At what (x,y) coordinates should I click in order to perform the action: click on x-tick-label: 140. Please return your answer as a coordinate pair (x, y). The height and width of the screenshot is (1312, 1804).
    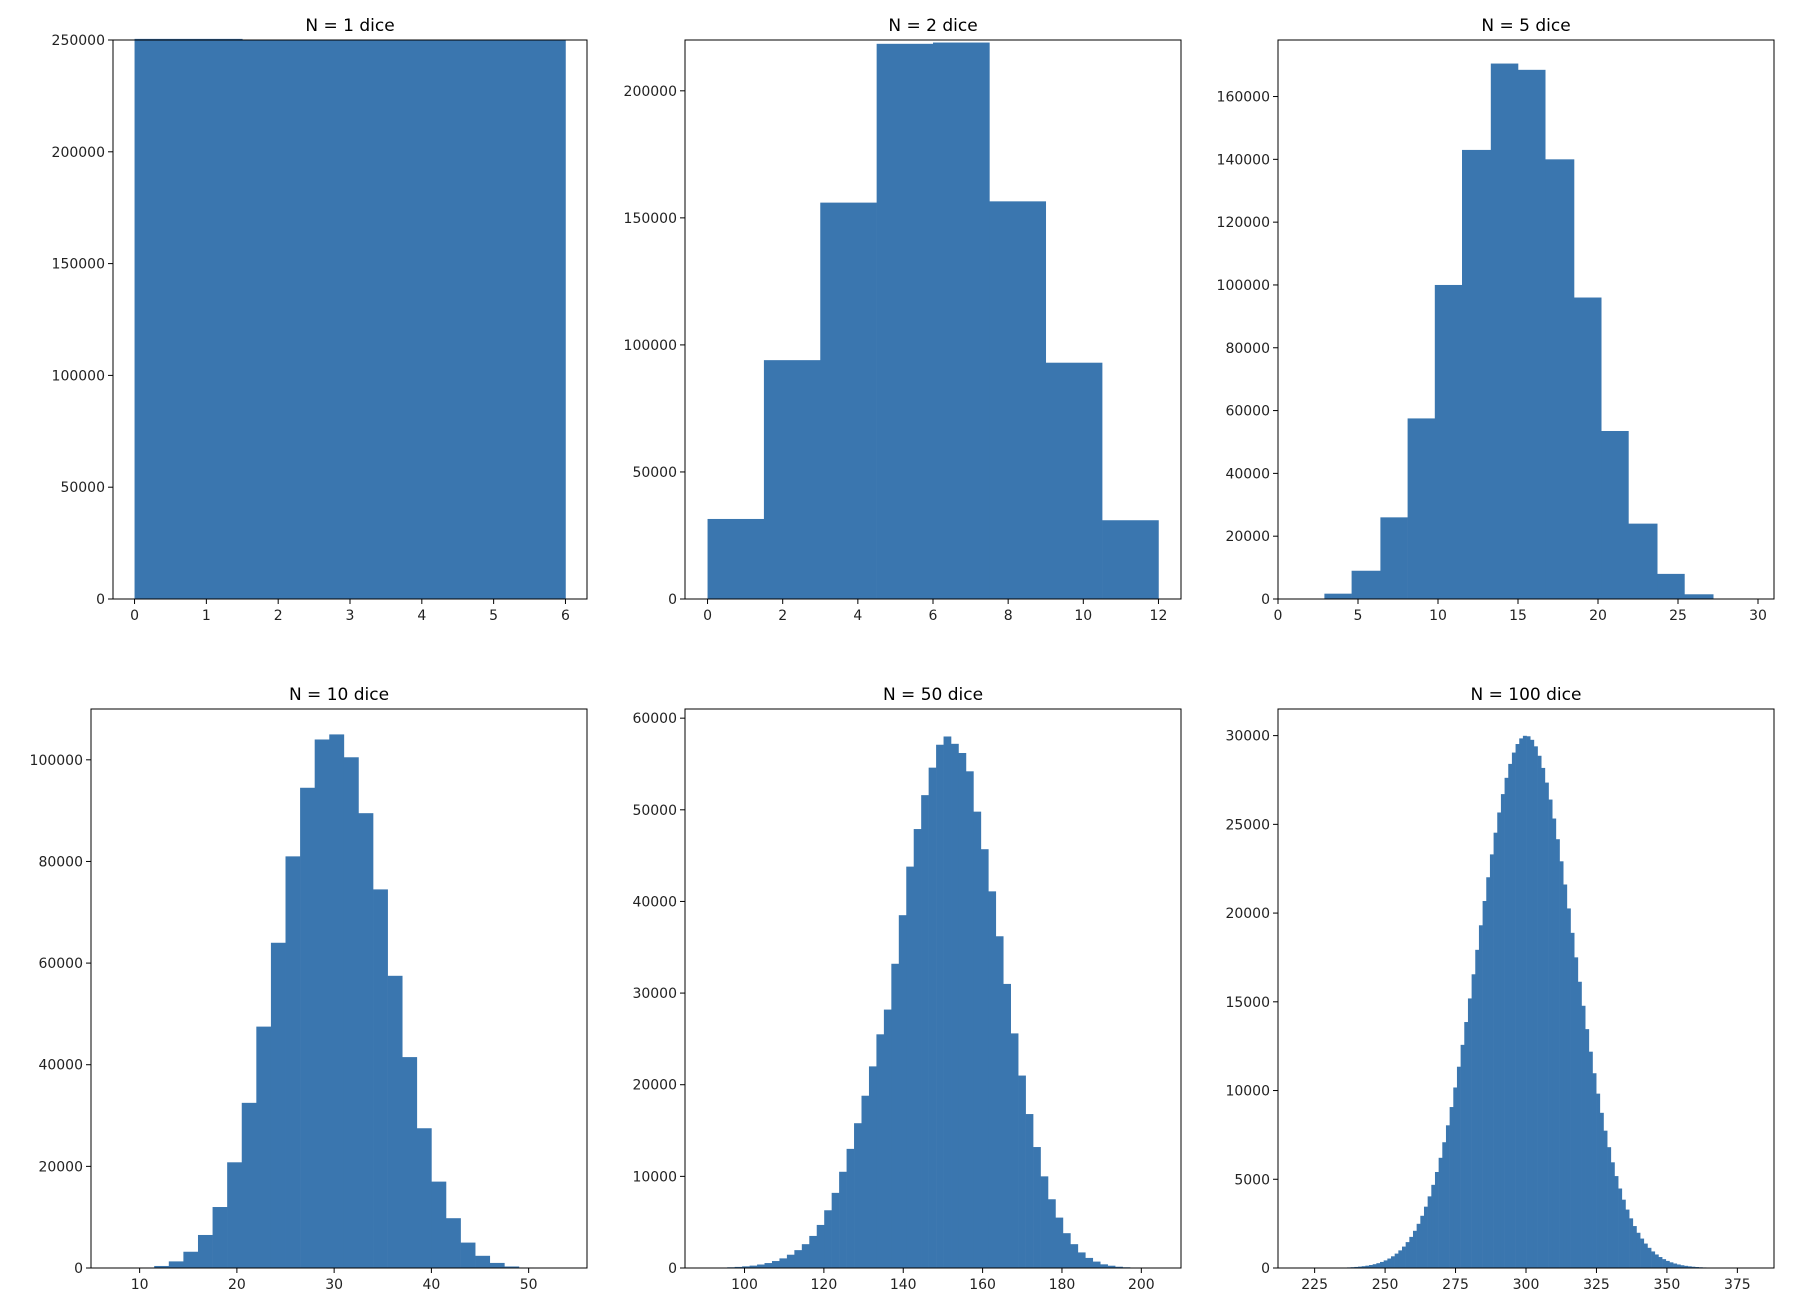
    Looking at the image, I should click on (903, 1285).